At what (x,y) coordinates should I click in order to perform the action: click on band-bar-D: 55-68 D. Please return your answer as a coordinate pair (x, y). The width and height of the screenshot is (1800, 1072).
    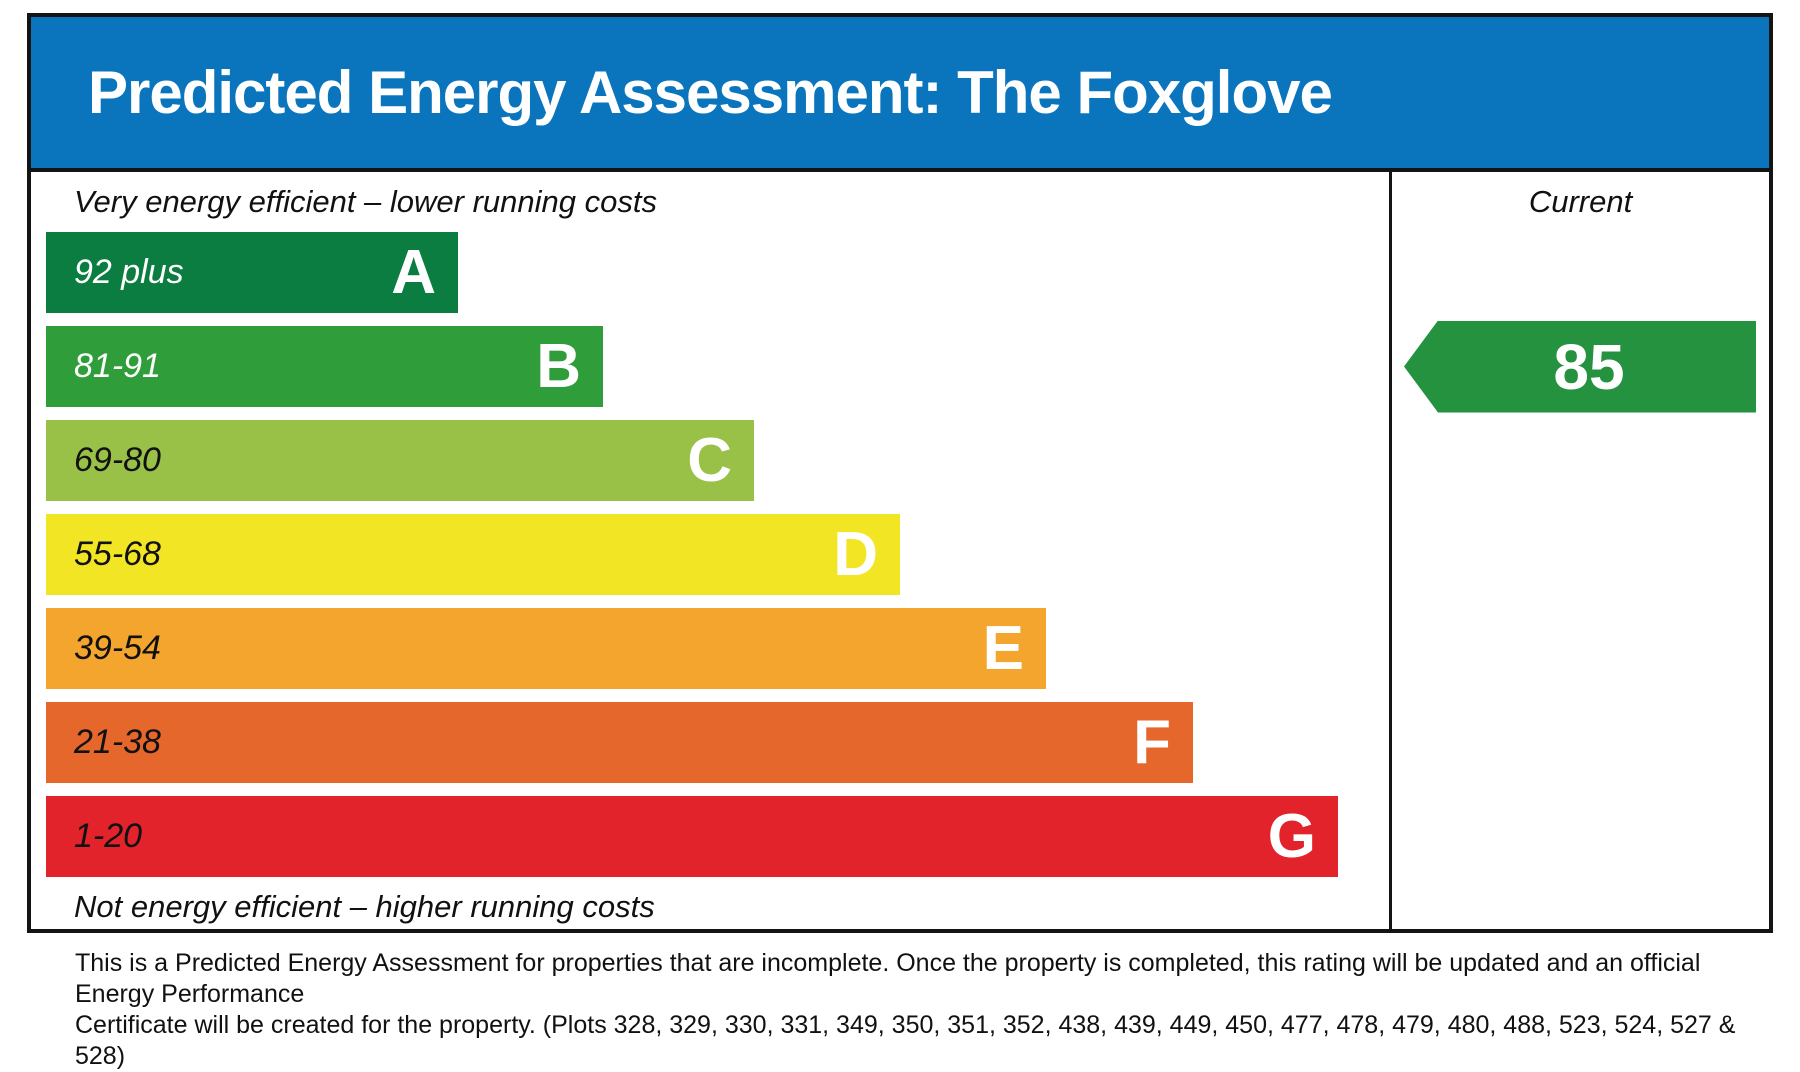
    Looking at the image, I should click on (473, 554).